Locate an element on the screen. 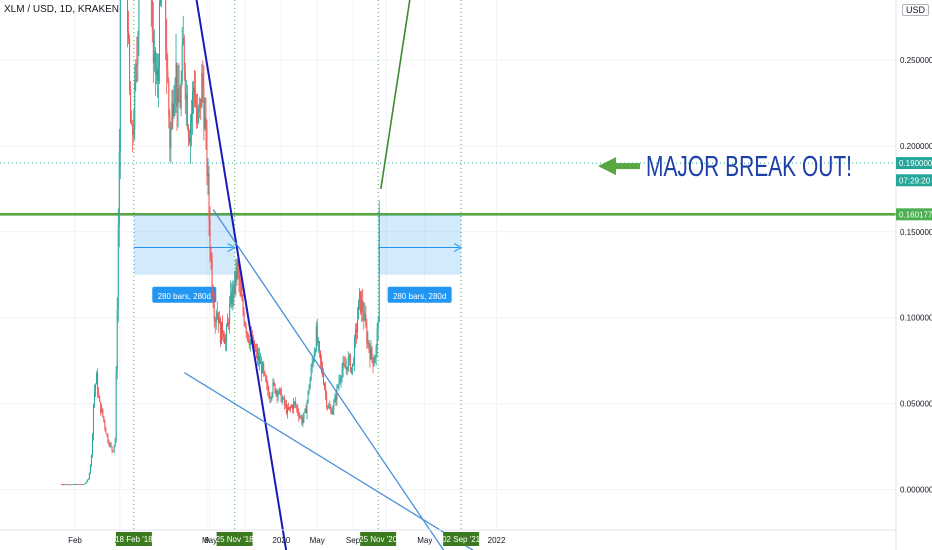 The width and height of the screenshot is (932, 550). annotation-arrow-shaft is located at coordinates (627, 166).